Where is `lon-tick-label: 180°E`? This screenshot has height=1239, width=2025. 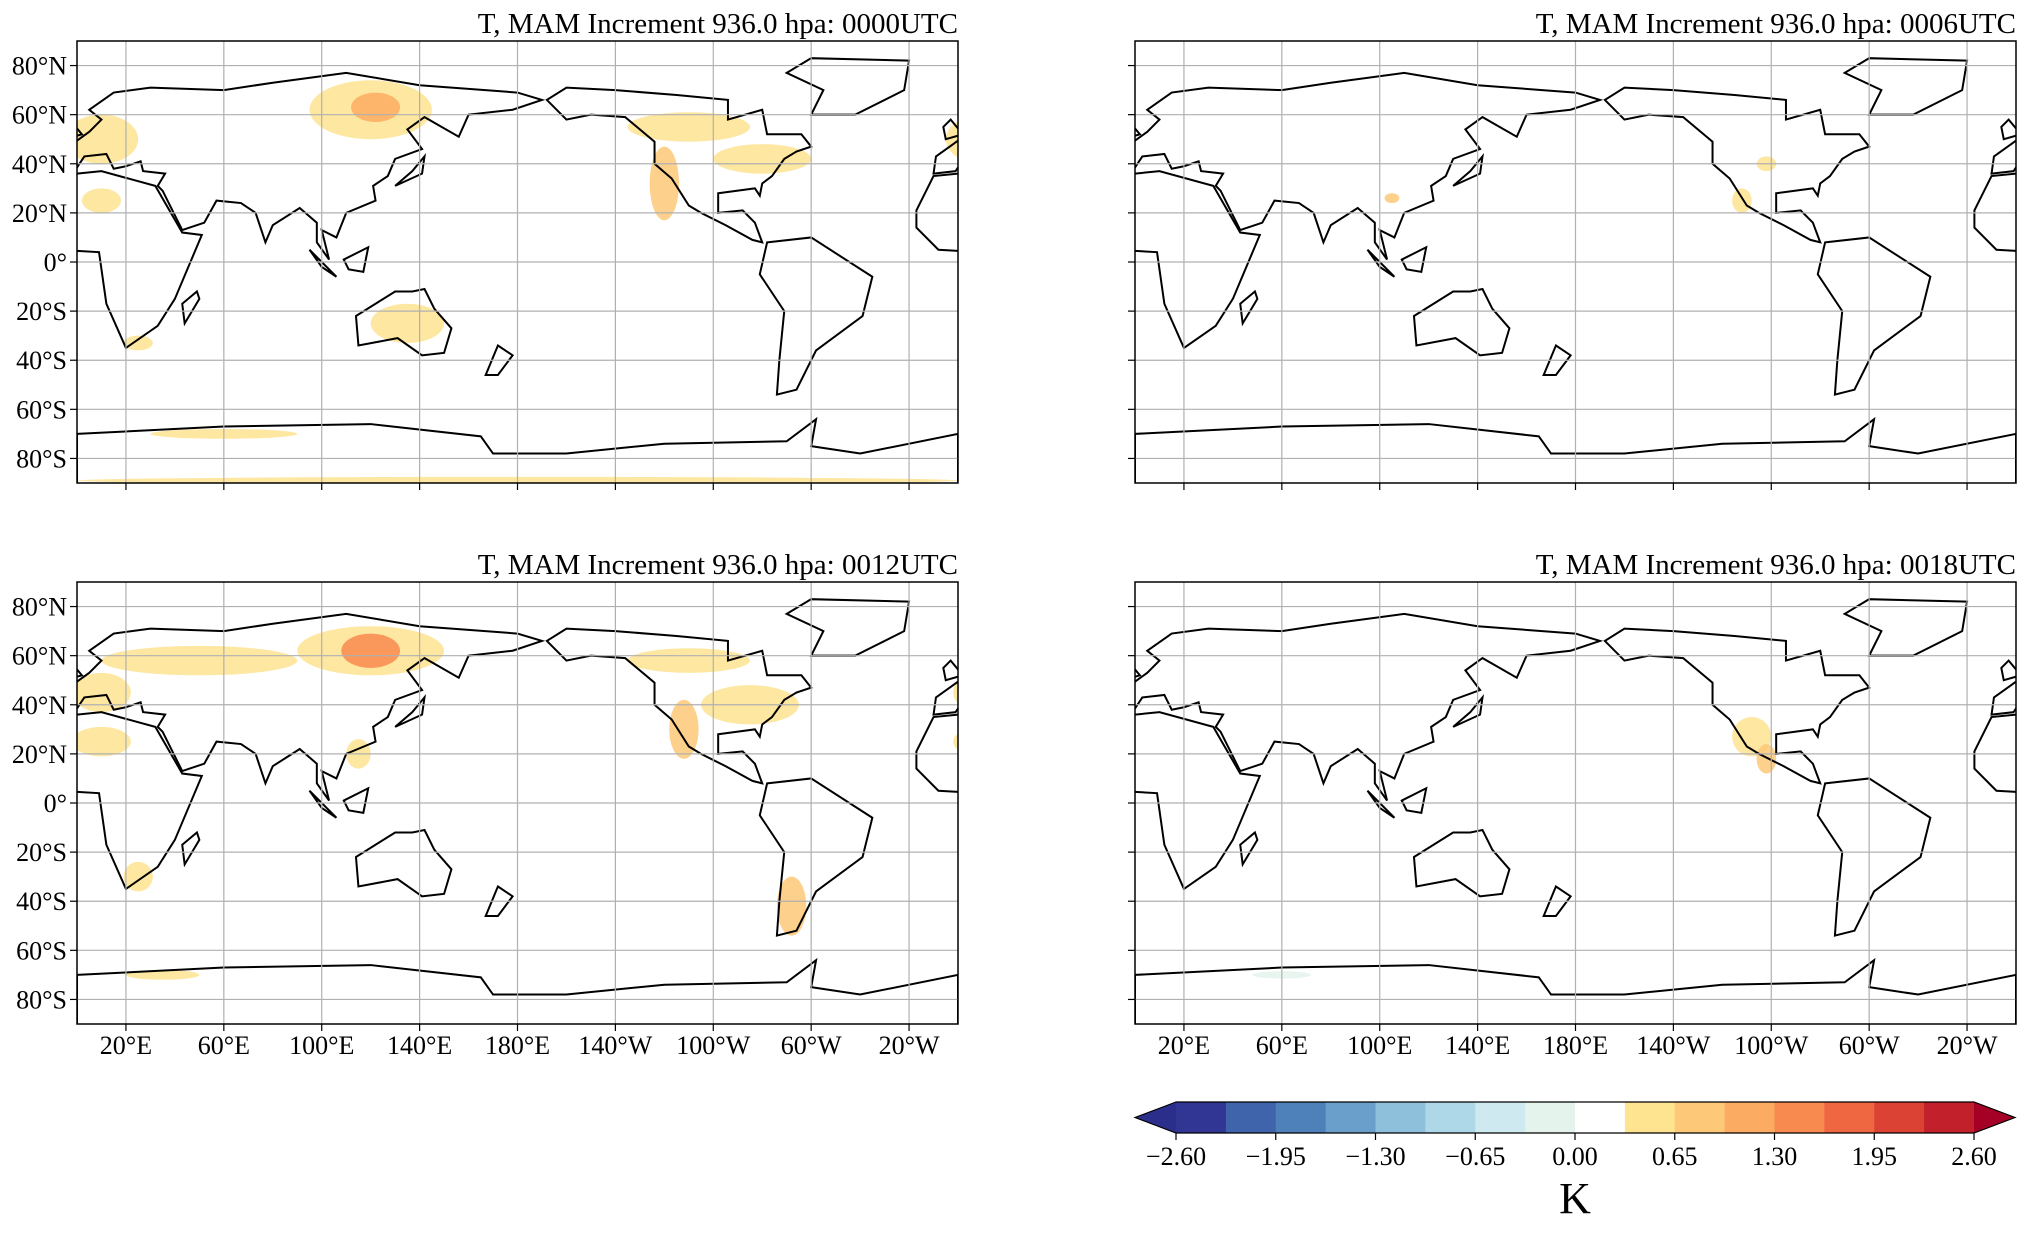 lon-tick-label: 180°E is located at coordinates (1575, 1045).